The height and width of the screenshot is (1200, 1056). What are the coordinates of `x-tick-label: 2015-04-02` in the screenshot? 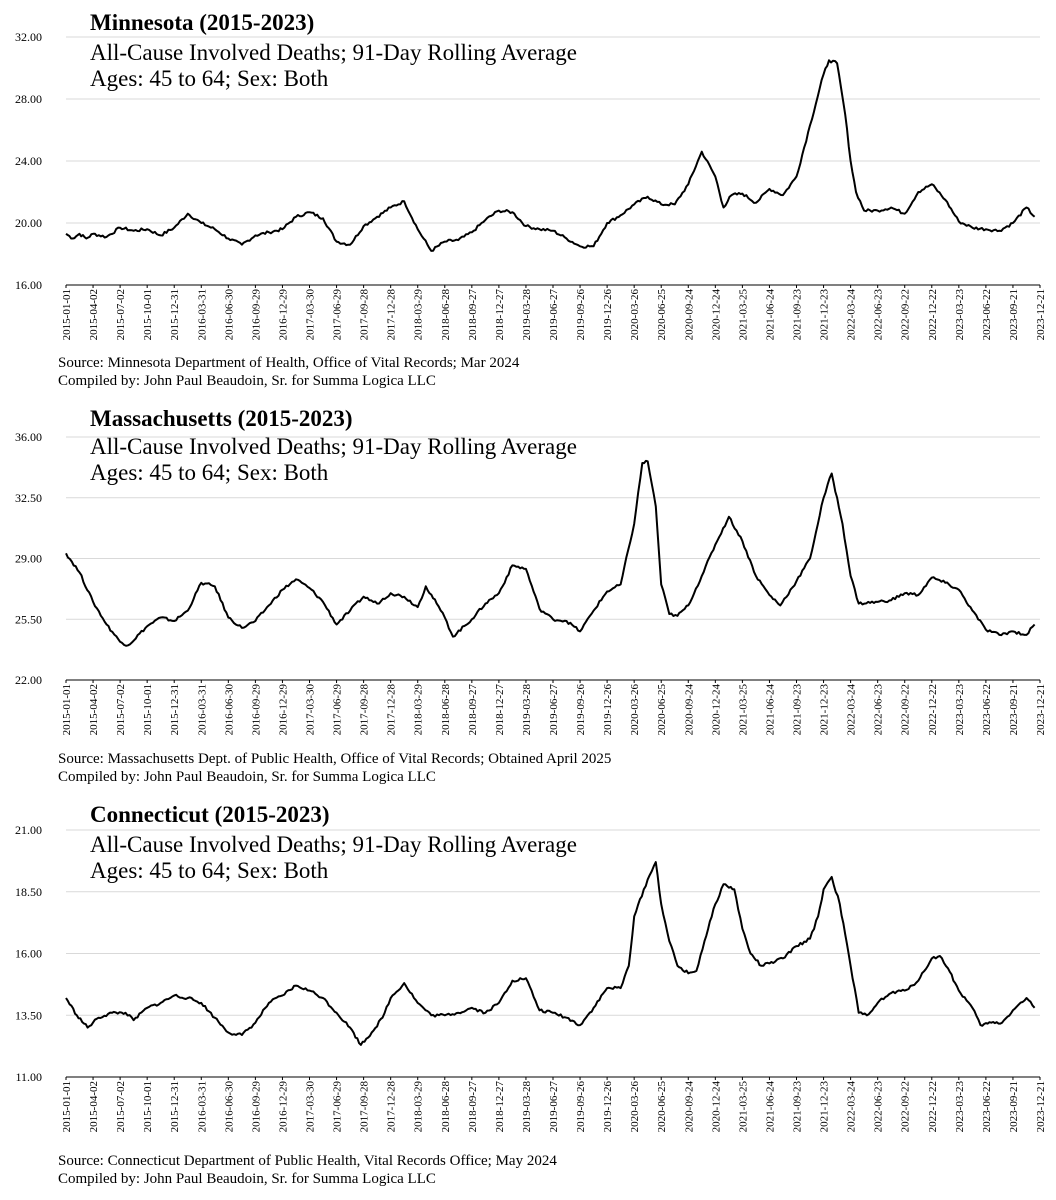 It's located at (94, 1106).